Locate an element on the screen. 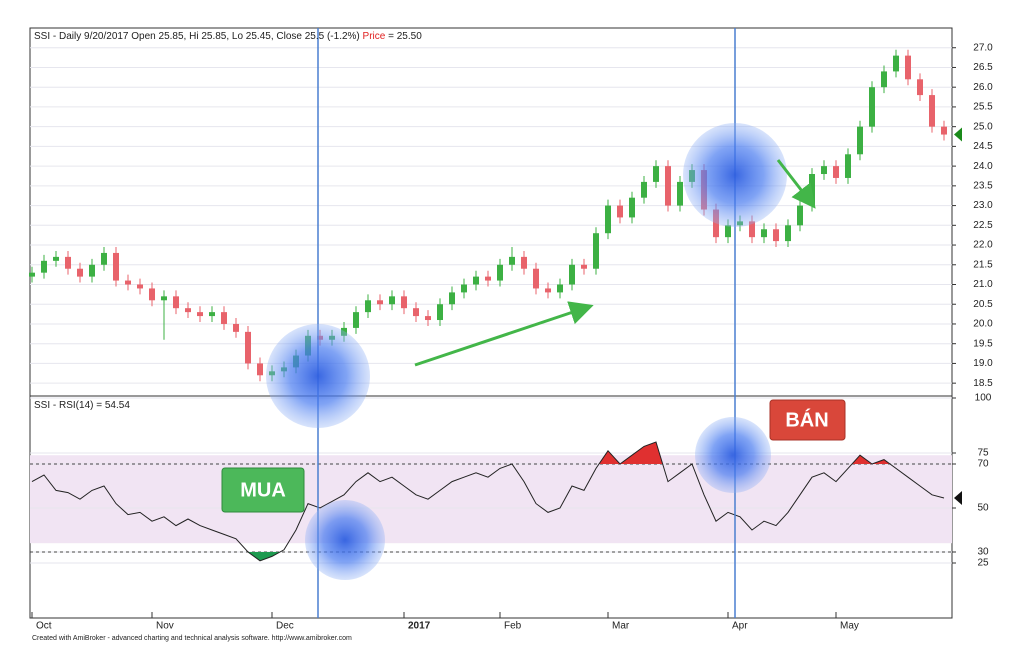 Image resolution: width=1024 pixels, height=656 pixels. buy-label: MUA is located at coordinates (263, 490).